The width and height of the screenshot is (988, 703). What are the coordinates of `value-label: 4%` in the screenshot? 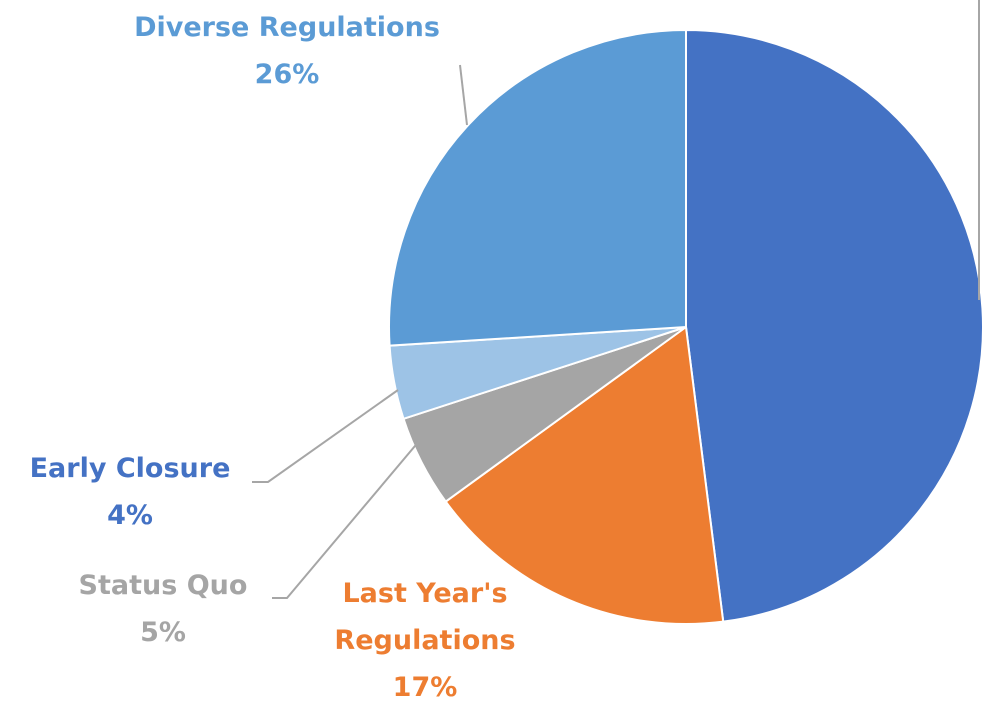 It's located at (130, 515).